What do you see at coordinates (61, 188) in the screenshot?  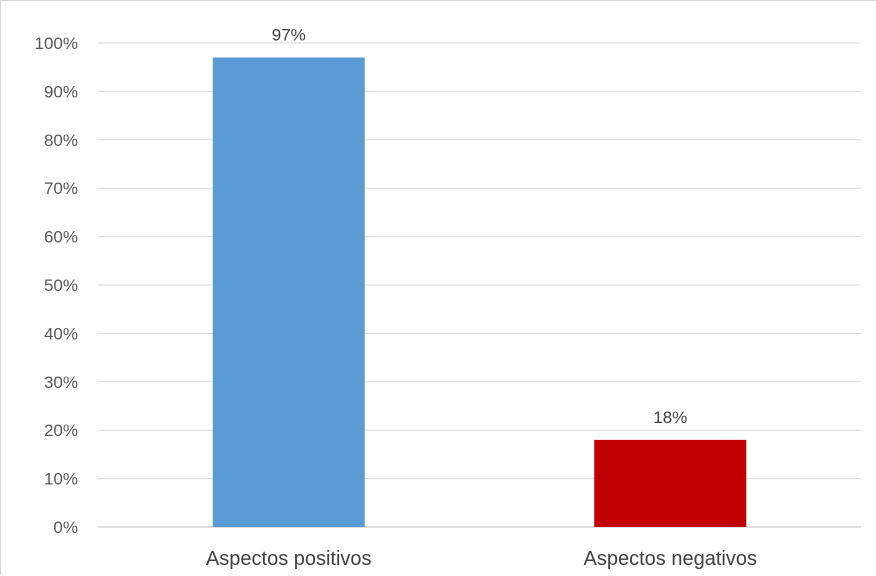 I see `y-tick-label: 70%` at bounding box center [61, 188].